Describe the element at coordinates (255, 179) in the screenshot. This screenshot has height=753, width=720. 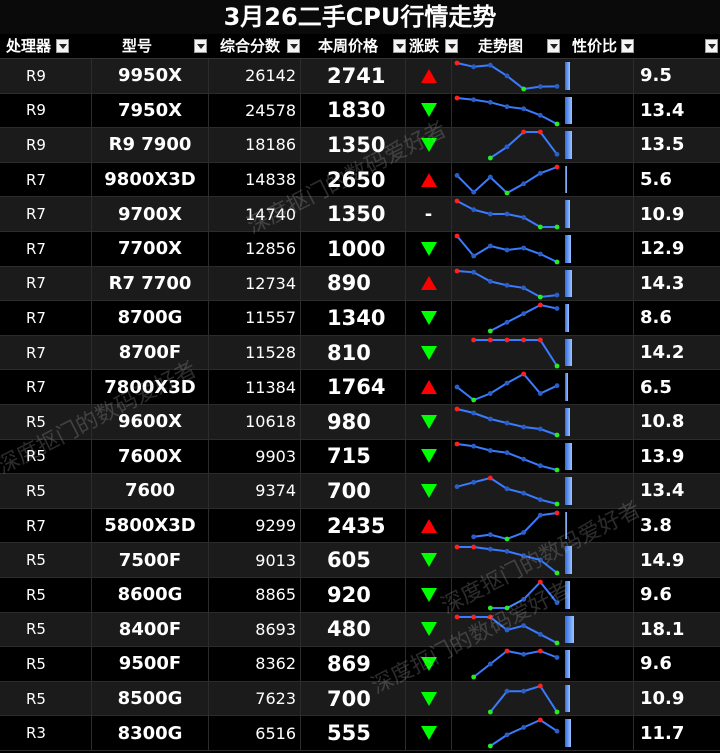
I see `score-cell: 14838` at that location.